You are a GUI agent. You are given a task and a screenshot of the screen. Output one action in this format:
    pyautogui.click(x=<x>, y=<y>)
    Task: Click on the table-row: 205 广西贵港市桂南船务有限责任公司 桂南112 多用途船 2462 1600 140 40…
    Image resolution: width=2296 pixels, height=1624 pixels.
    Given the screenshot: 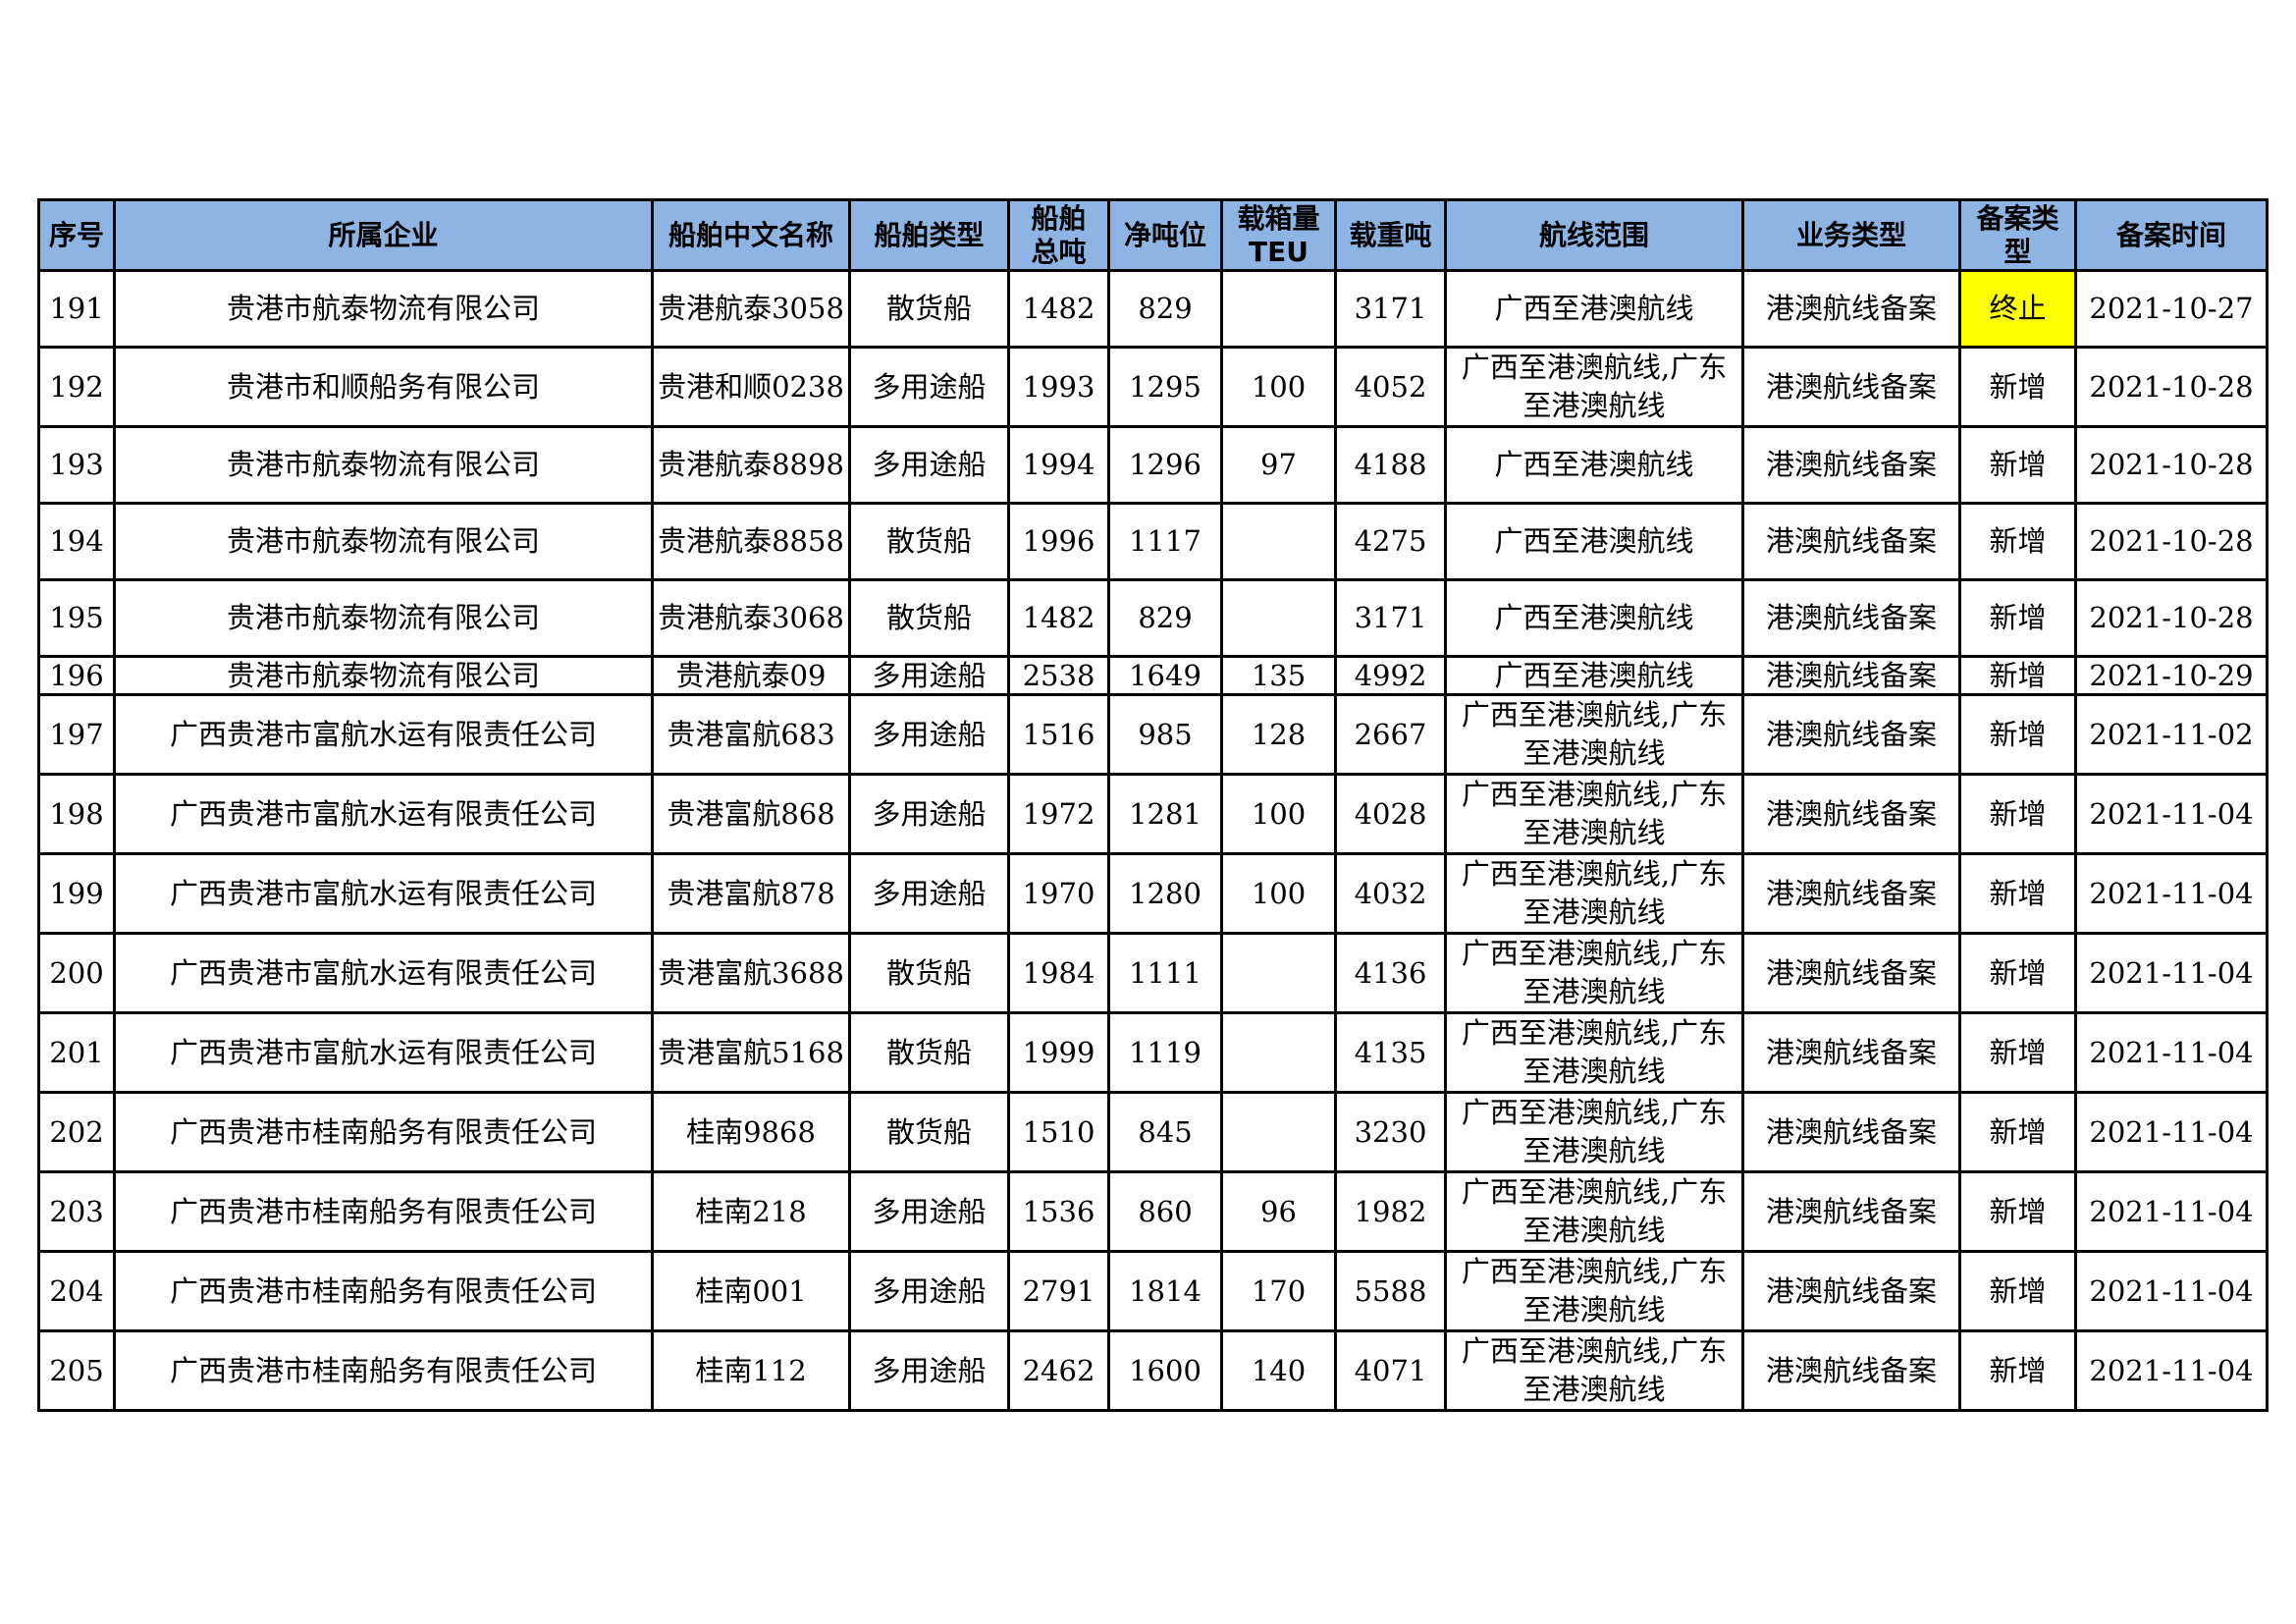 What is the action you would take?
    pyautogui.click(x=1153, y=1370)
    